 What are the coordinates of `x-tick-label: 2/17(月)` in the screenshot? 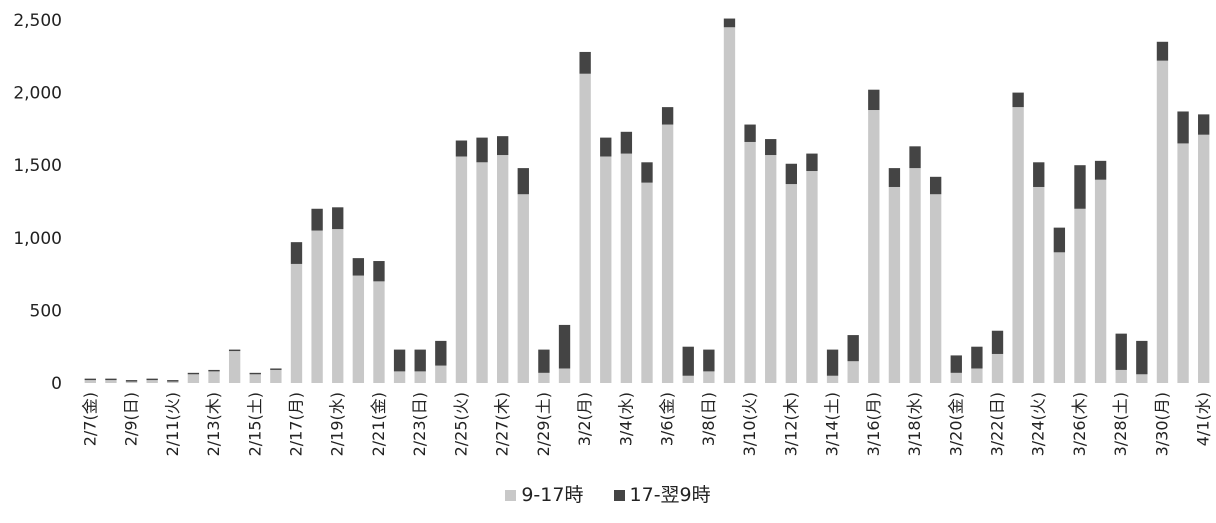 It's located at (295, 424).